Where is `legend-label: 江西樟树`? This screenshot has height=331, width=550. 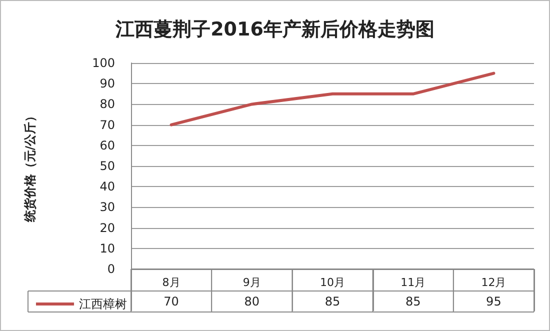 legend-label: 江西樟树 is located at coordinates (103, 304).